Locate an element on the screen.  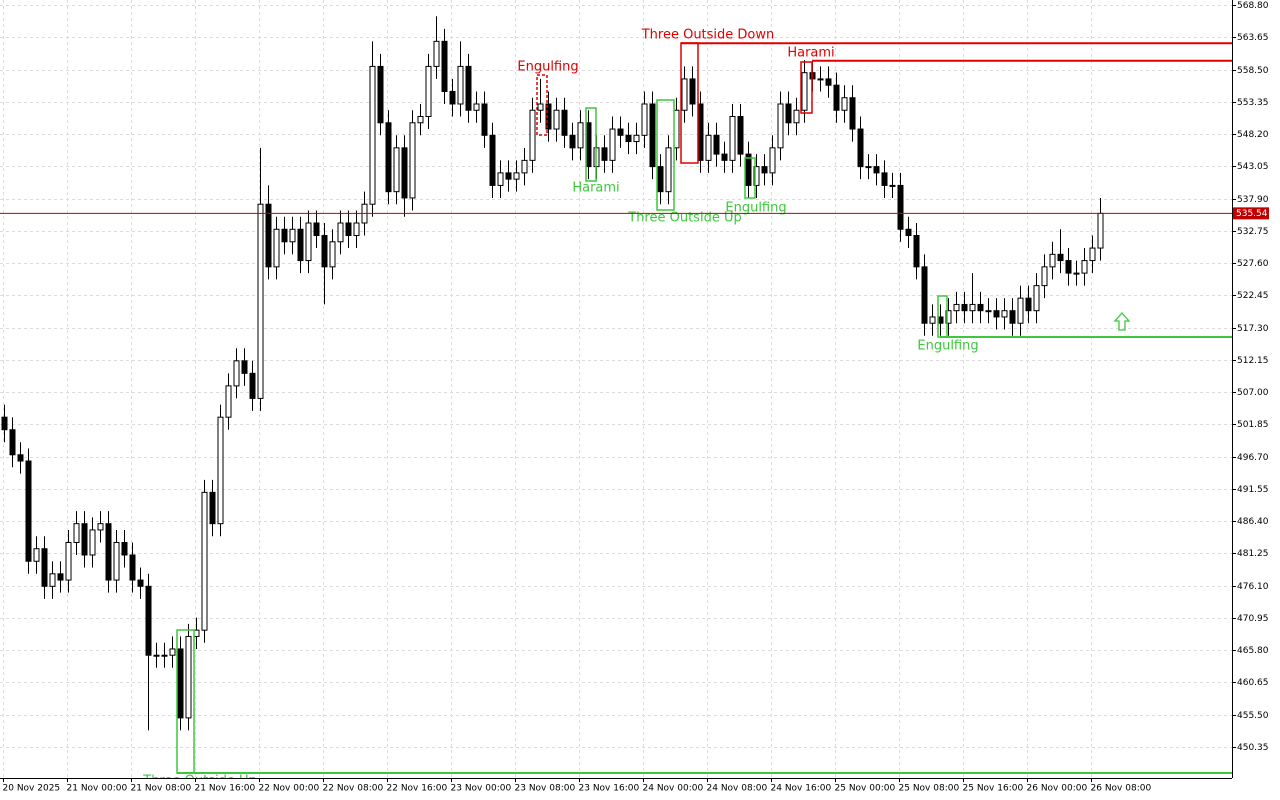
x-tick-label: 22 Nov 08:00 is located at coordinates (353, 789).